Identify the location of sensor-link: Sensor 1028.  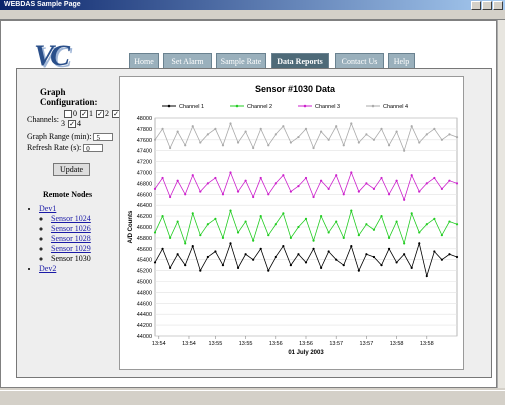
(71, 238).